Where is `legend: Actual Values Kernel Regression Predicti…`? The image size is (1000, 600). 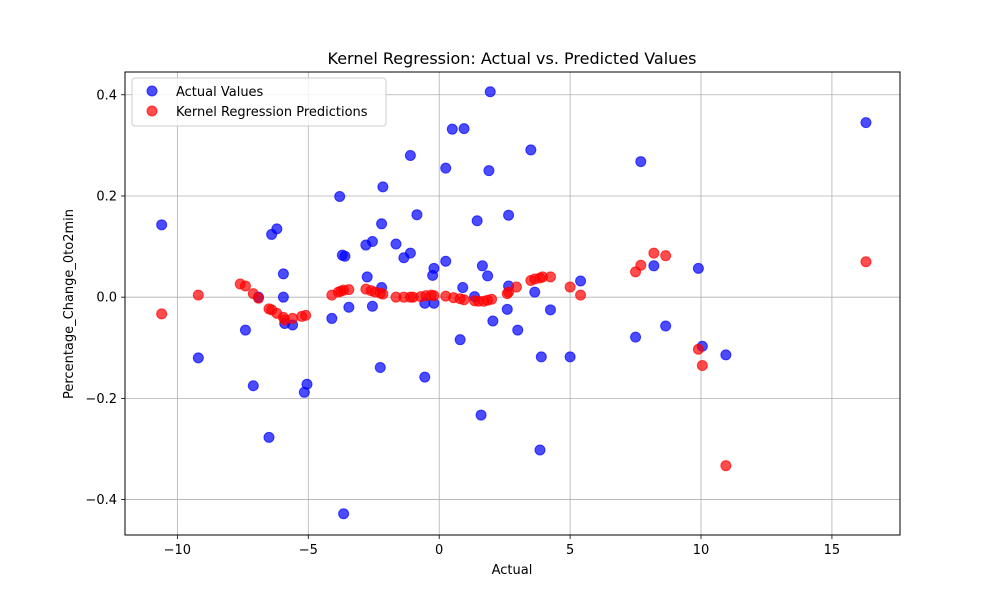
legend: Actual Values Kernel Regression Predicti… is located at coordinates (259, 102).